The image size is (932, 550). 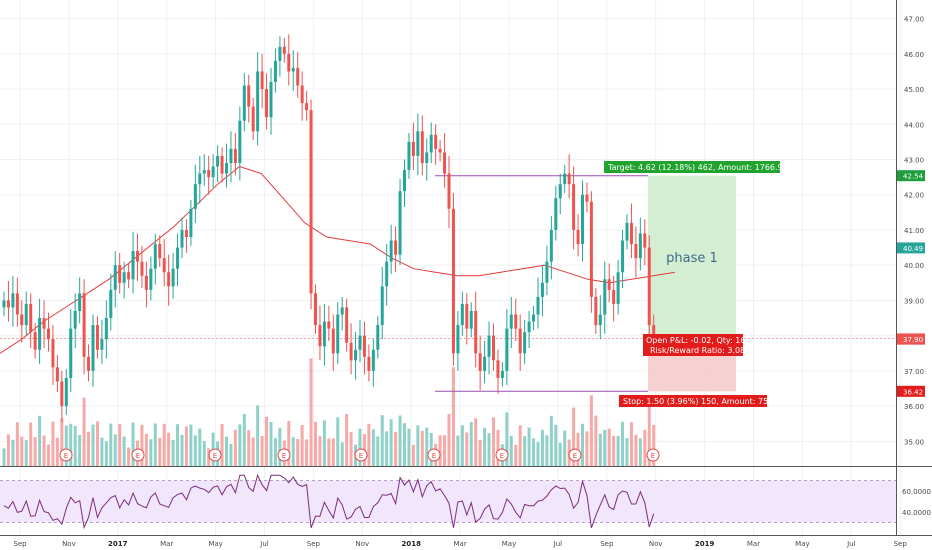 What do you see at coordinates (264, 544) in the screenshot?
I see `time-tick-label: Jul` at bounding box center [264, 544].